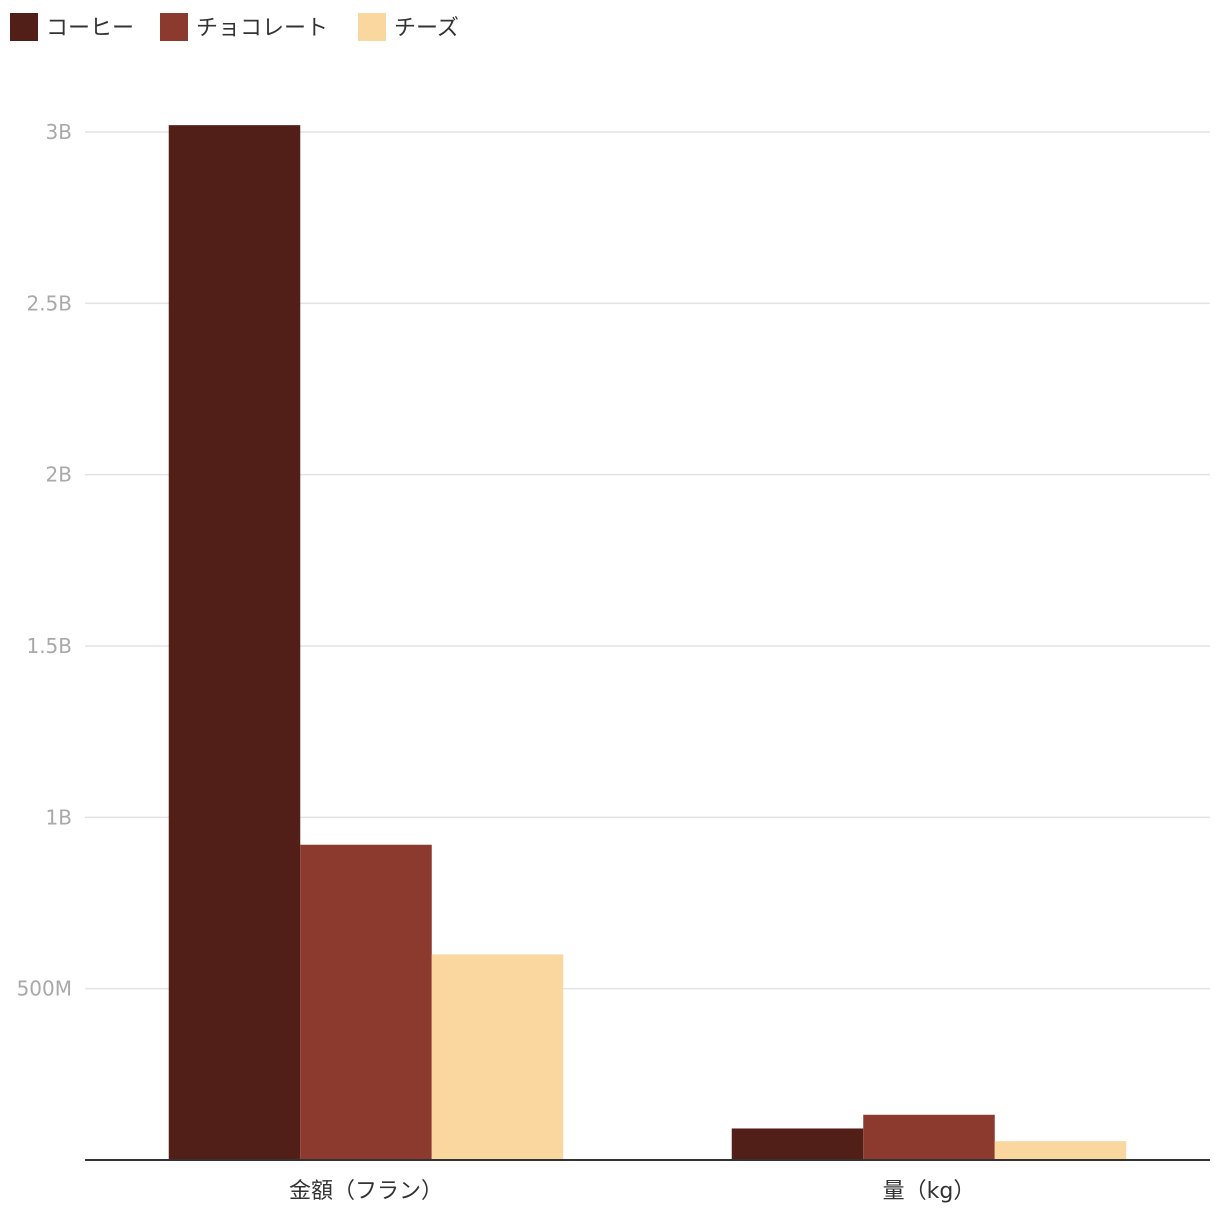 The image size is (1220, 1216). Describe the element at coordinates (90, 28) in the screenshot. I see `legend-label: コーヒー` at that location.